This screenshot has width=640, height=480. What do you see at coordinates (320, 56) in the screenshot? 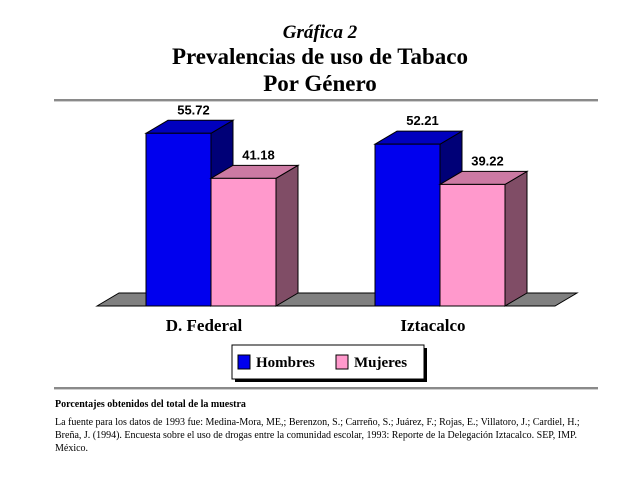
I see `chart-title: Prevalencias de uso de Tabaco` at bounding box center [320, 56].